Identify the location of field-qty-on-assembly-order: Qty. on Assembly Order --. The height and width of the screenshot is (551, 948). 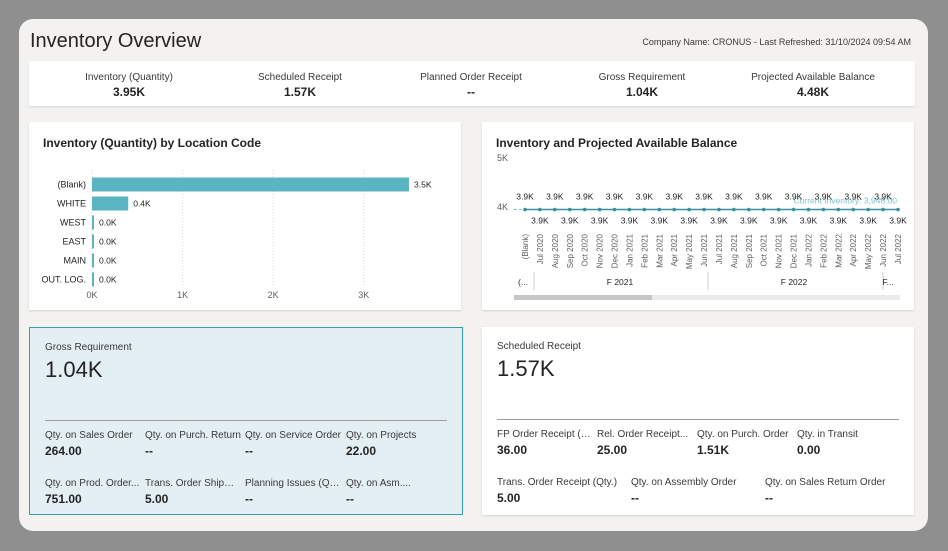
(696, 491).